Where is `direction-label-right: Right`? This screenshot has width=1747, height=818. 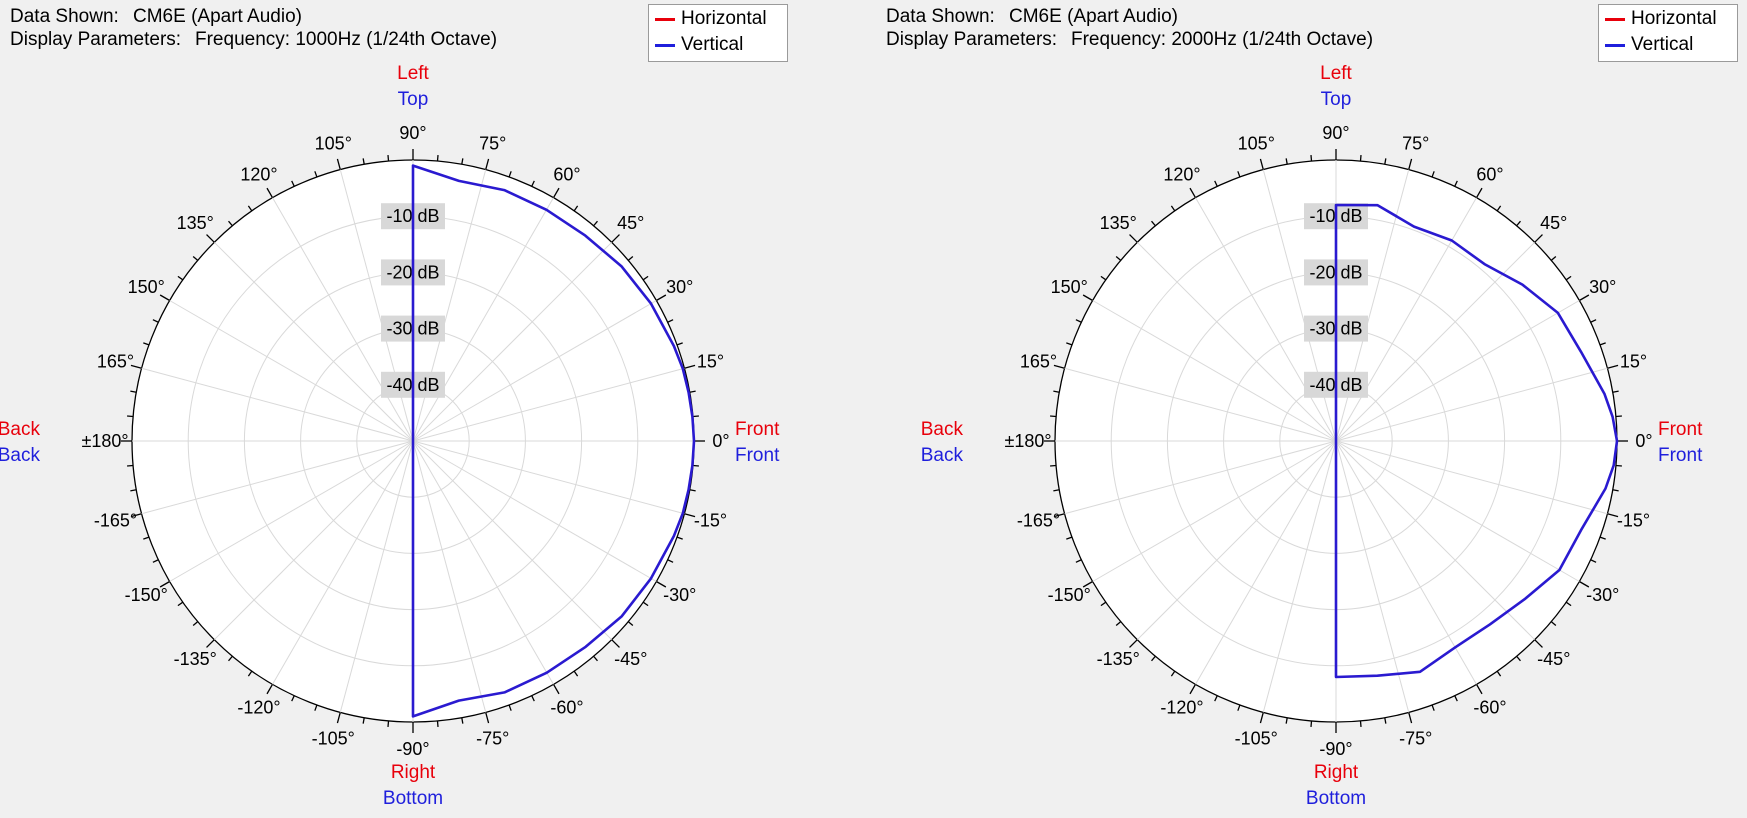 direction-label-right: Right is located at coordinates (1336, 772).